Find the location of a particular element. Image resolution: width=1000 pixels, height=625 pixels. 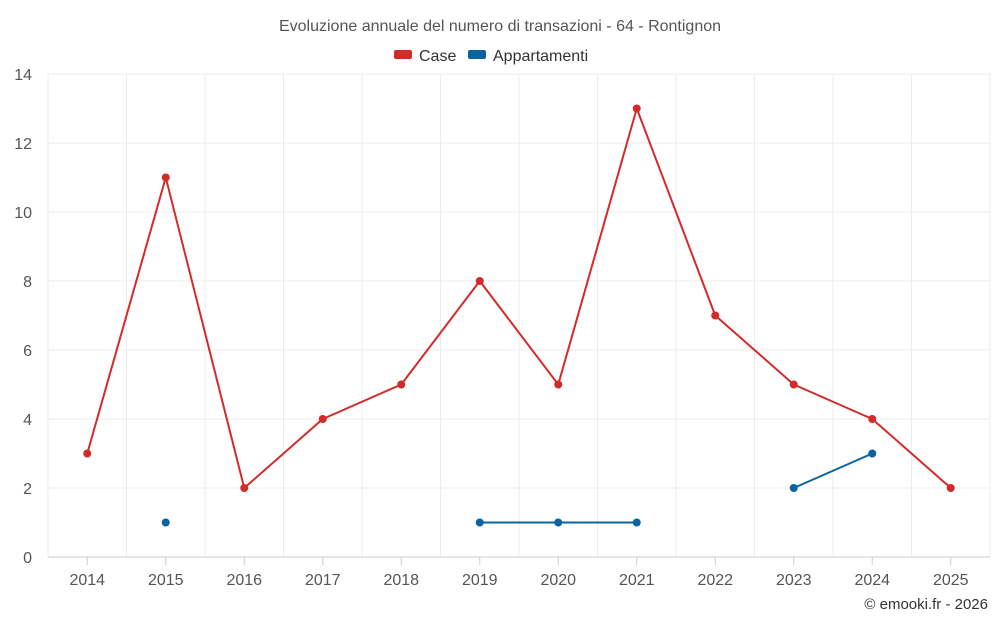

x-tick-label: 2025 is located at coordinates (951, 580).